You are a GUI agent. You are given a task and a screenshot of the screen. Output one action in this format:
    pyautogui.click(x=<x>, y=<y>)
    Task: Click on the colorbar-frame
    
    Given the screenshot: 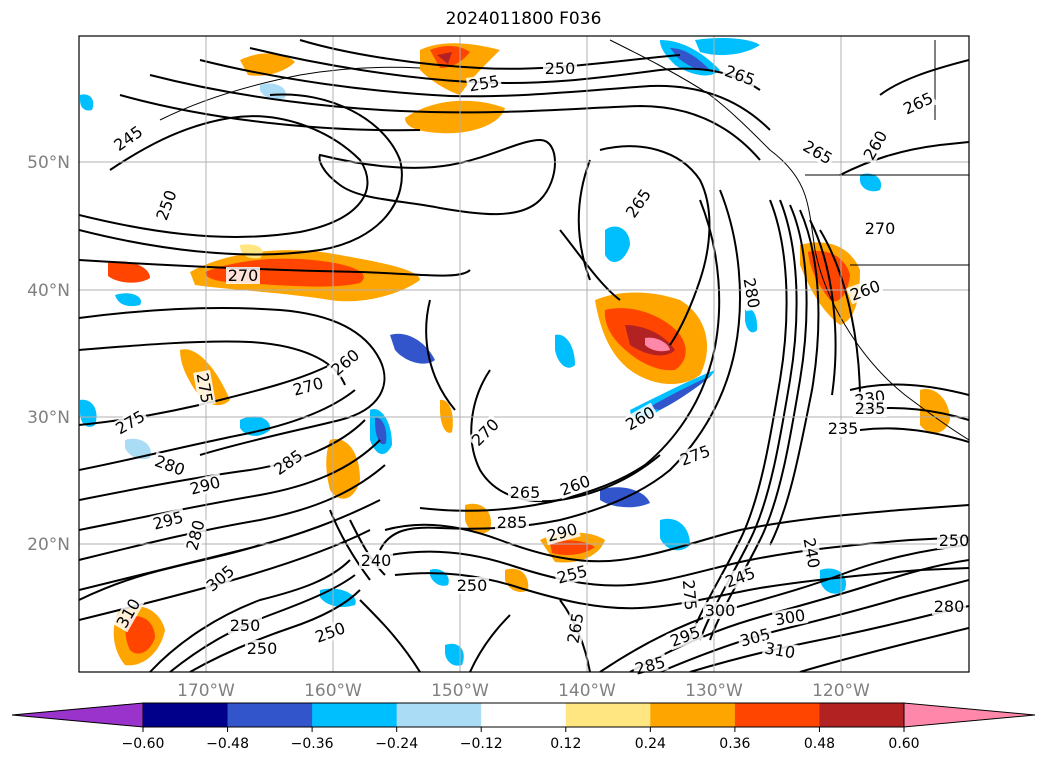 What is the action you would take?
    pyautogui.click(x=523, y=715)
    